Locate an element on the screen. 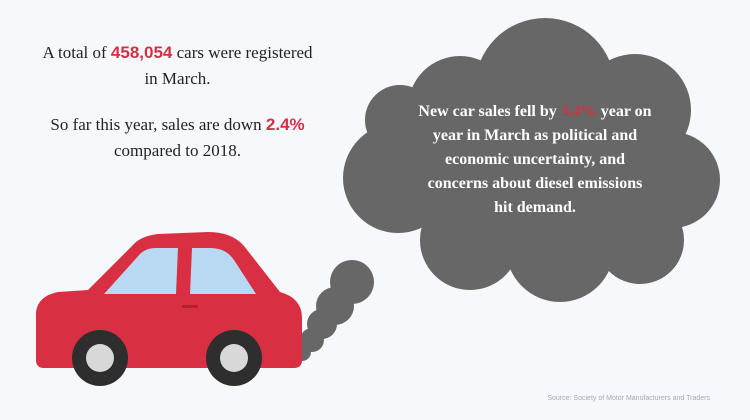 The height and width of the screenshot is (420, 750). car-icon is located at coordinates (169, 309).